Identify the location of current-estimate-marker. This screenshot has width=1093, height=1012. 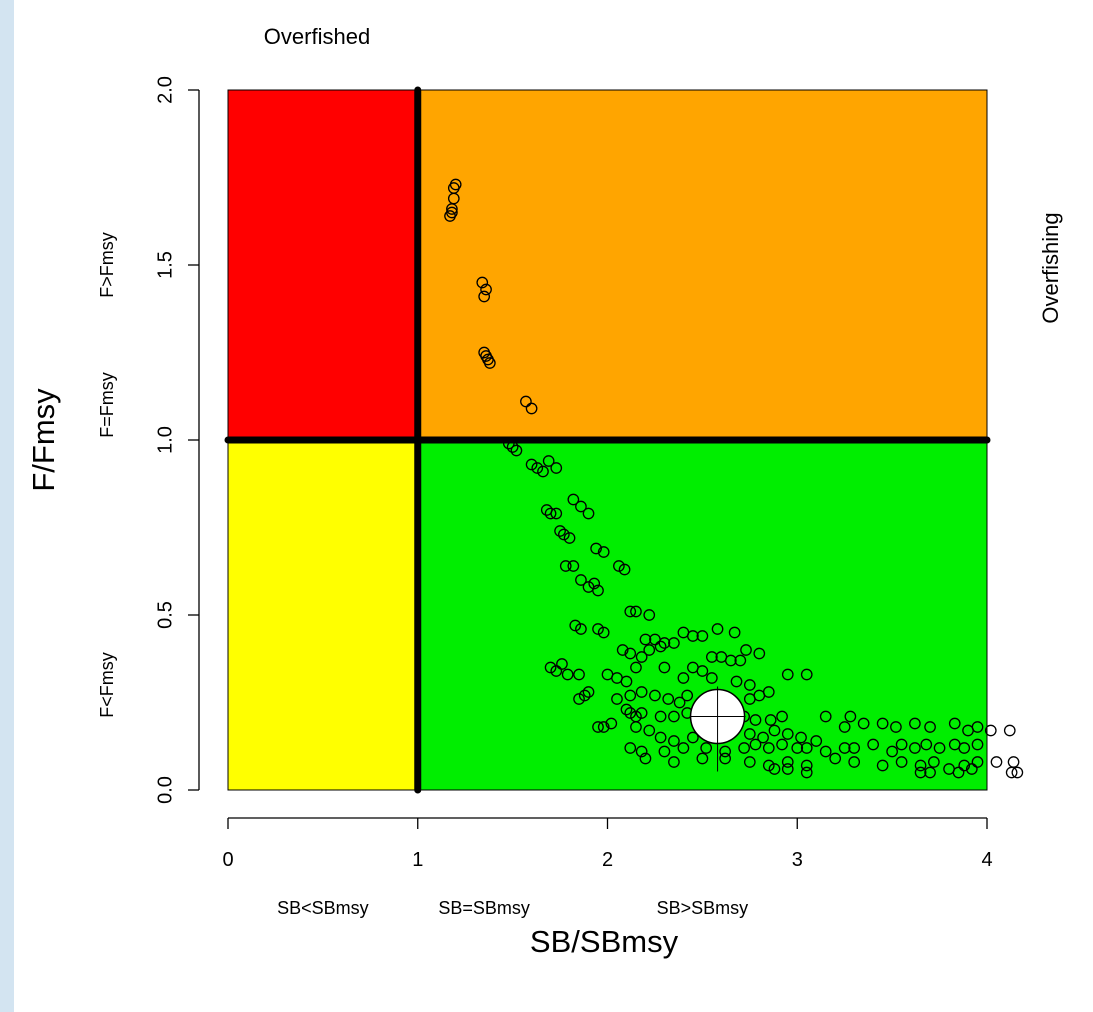
(717, 729).